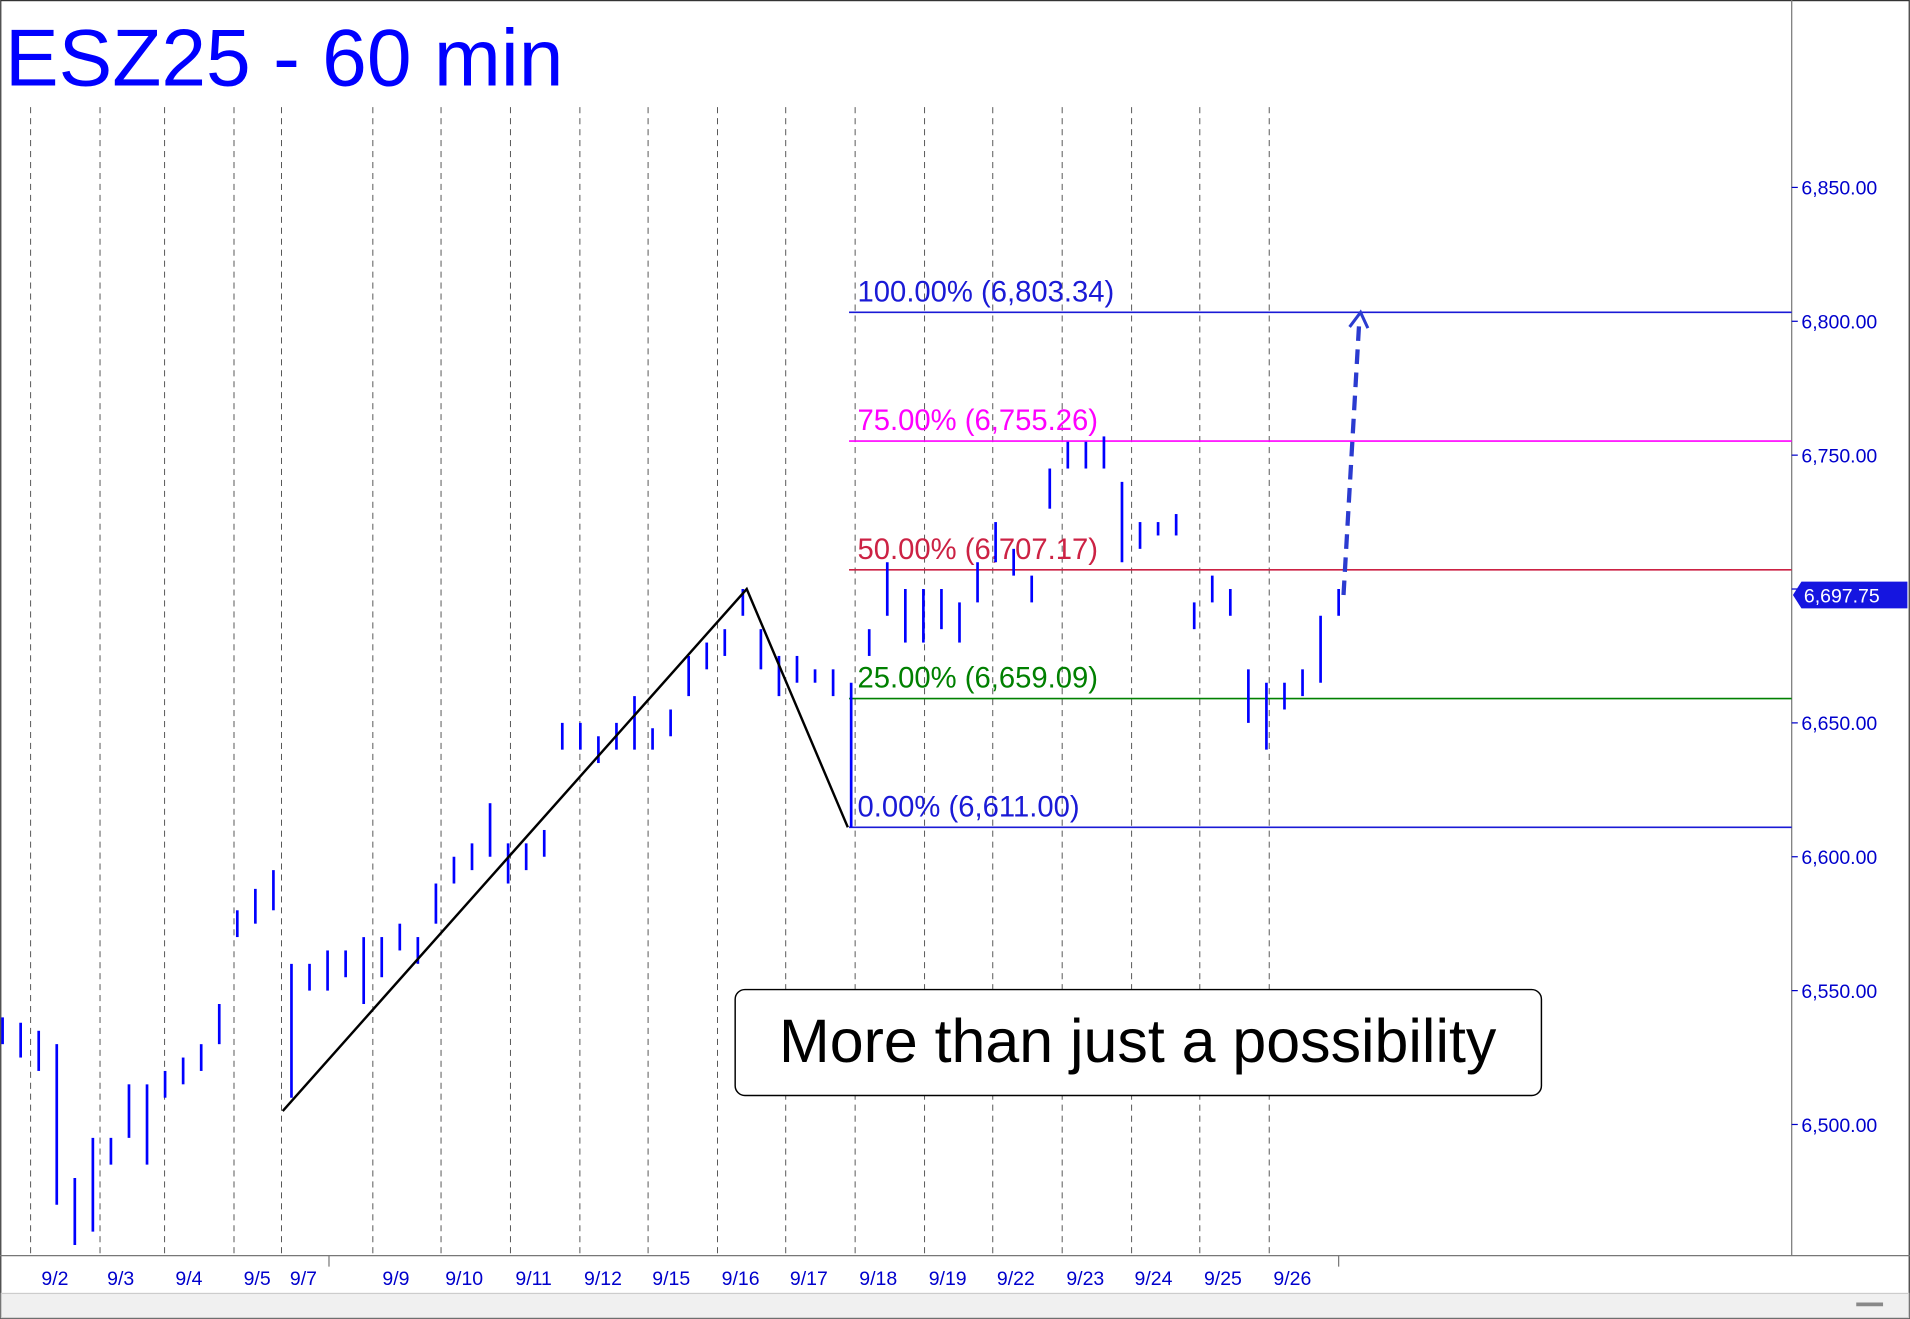  I want to click on annotation-box, so click(1138, 1042).